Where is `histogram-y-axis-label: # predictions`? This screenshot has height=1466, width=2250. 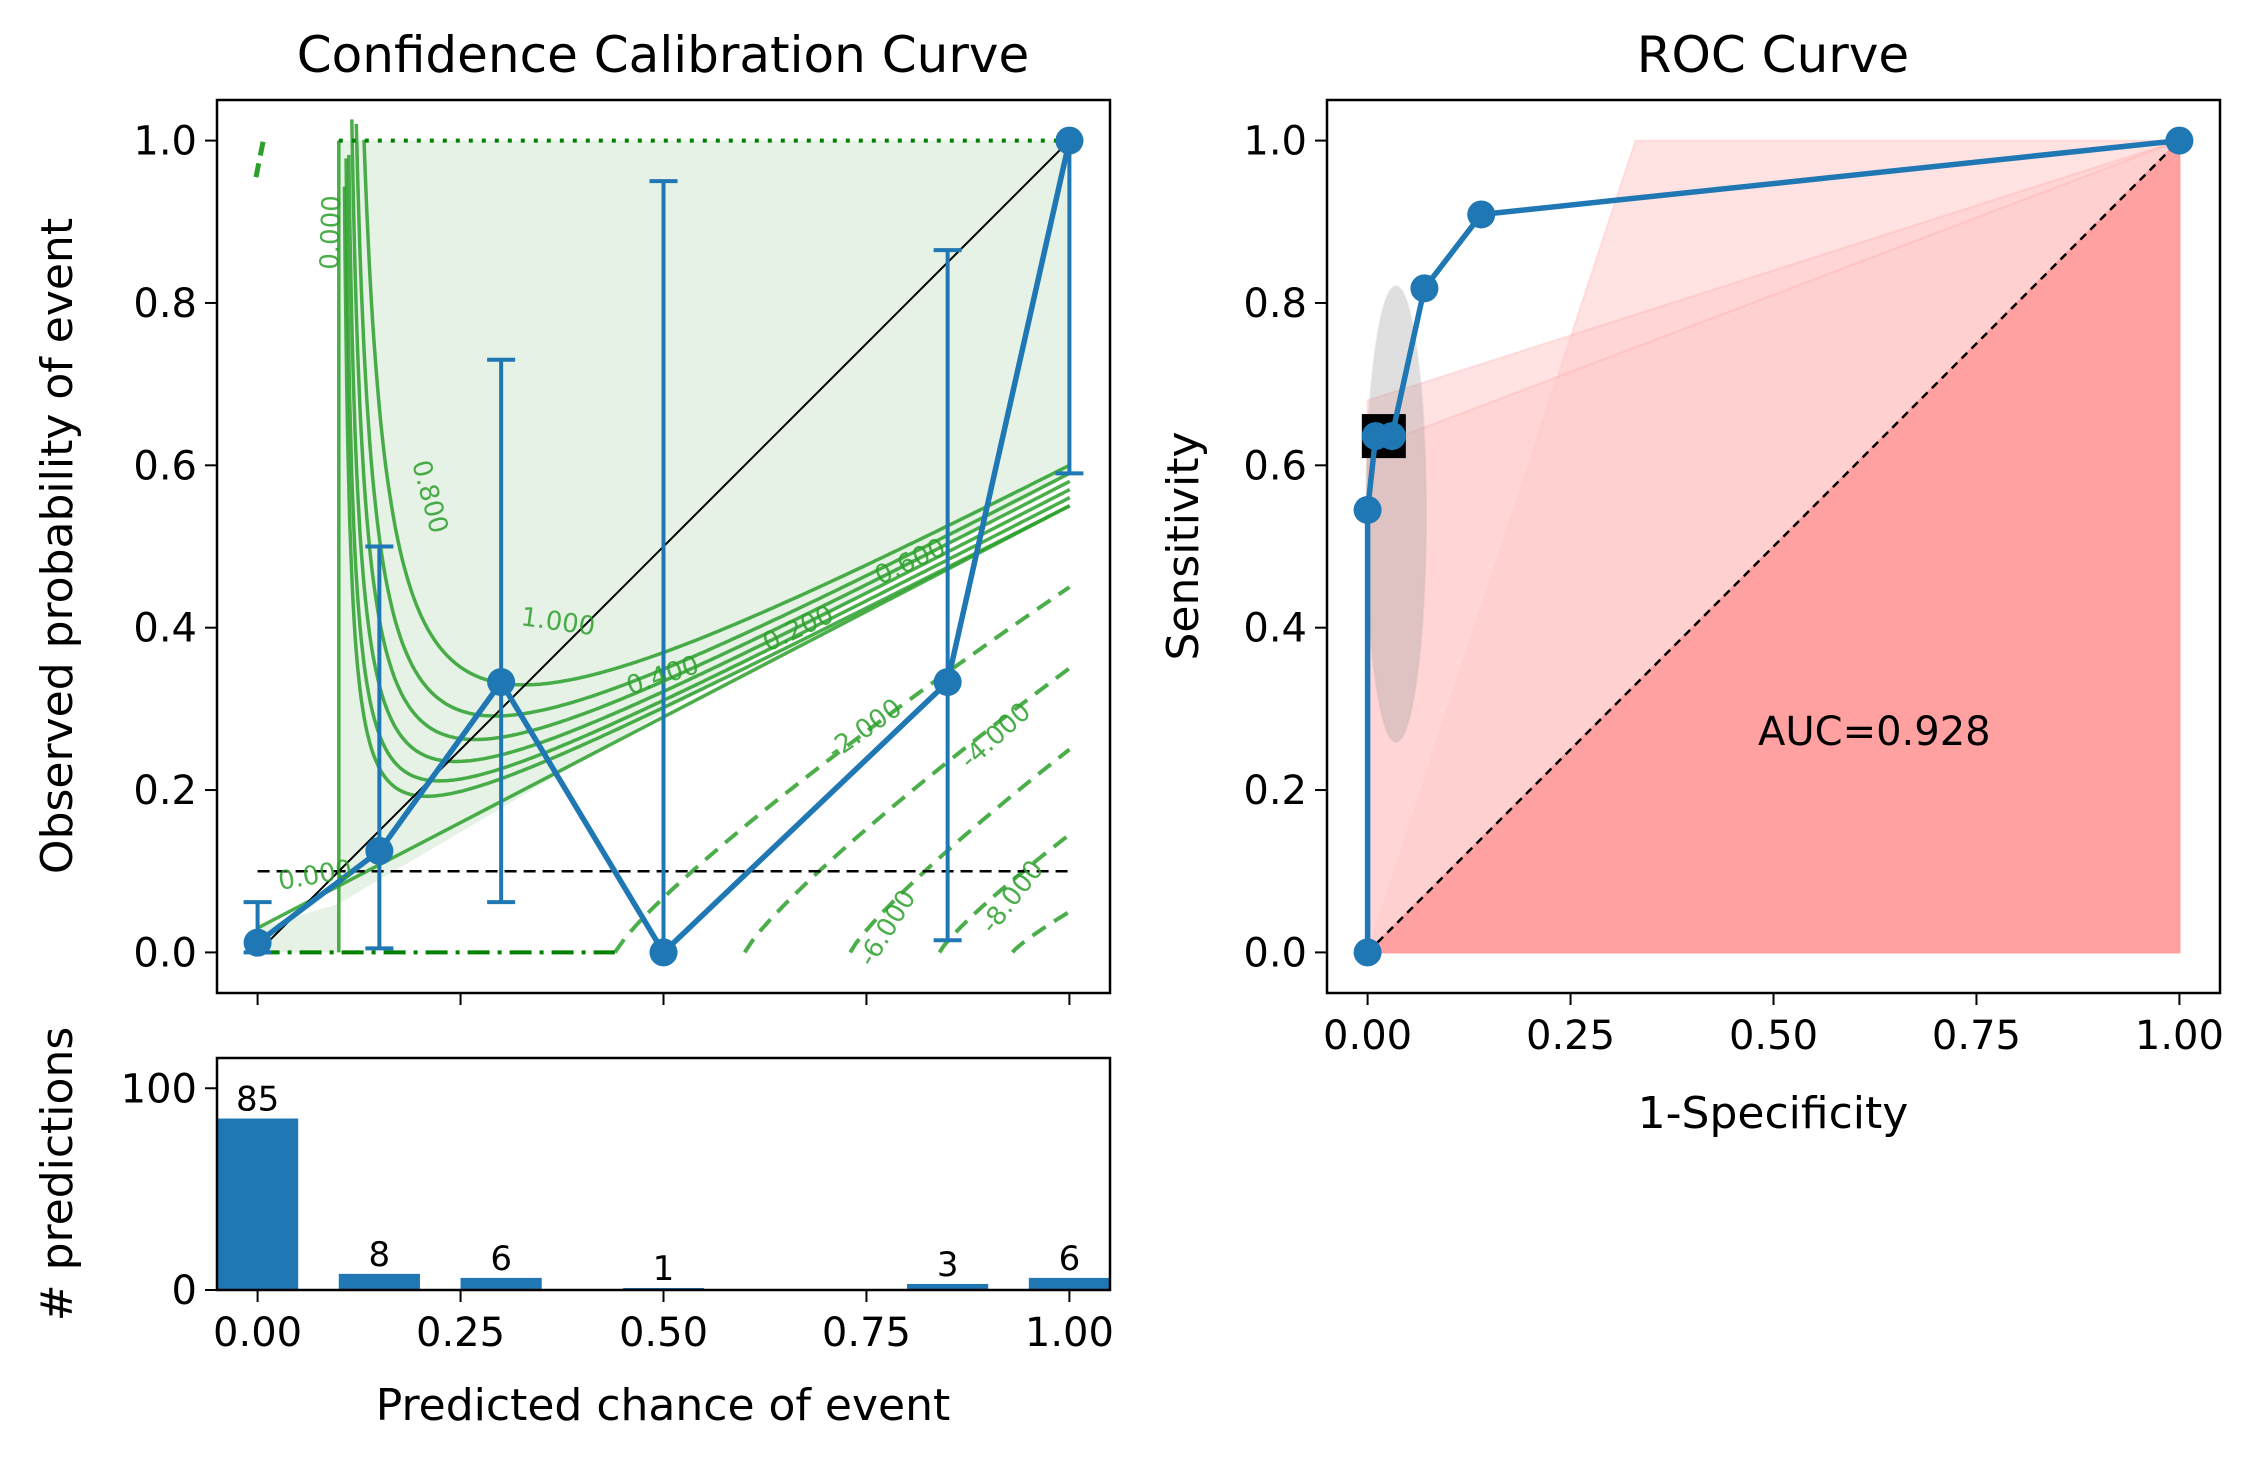
histogram-y-axis-label: # predictions is located at coordinates (57, 1174).